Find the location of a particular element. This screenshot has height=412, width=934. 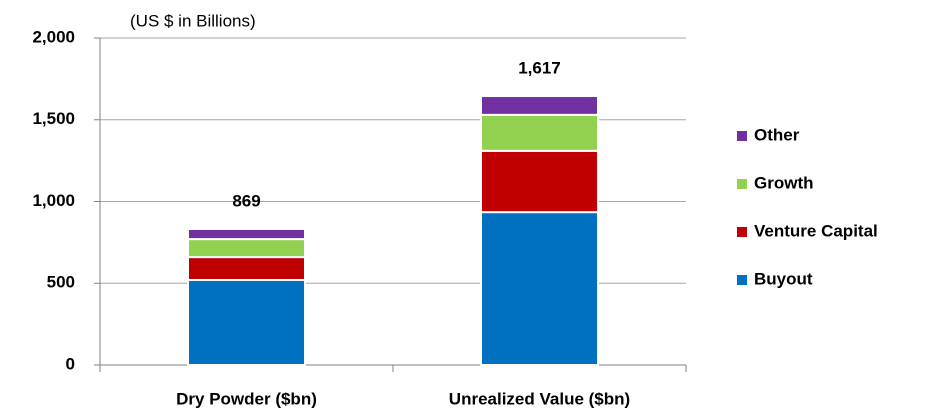

y-tick-label: 1,000 is located at coordinates (53, 200).